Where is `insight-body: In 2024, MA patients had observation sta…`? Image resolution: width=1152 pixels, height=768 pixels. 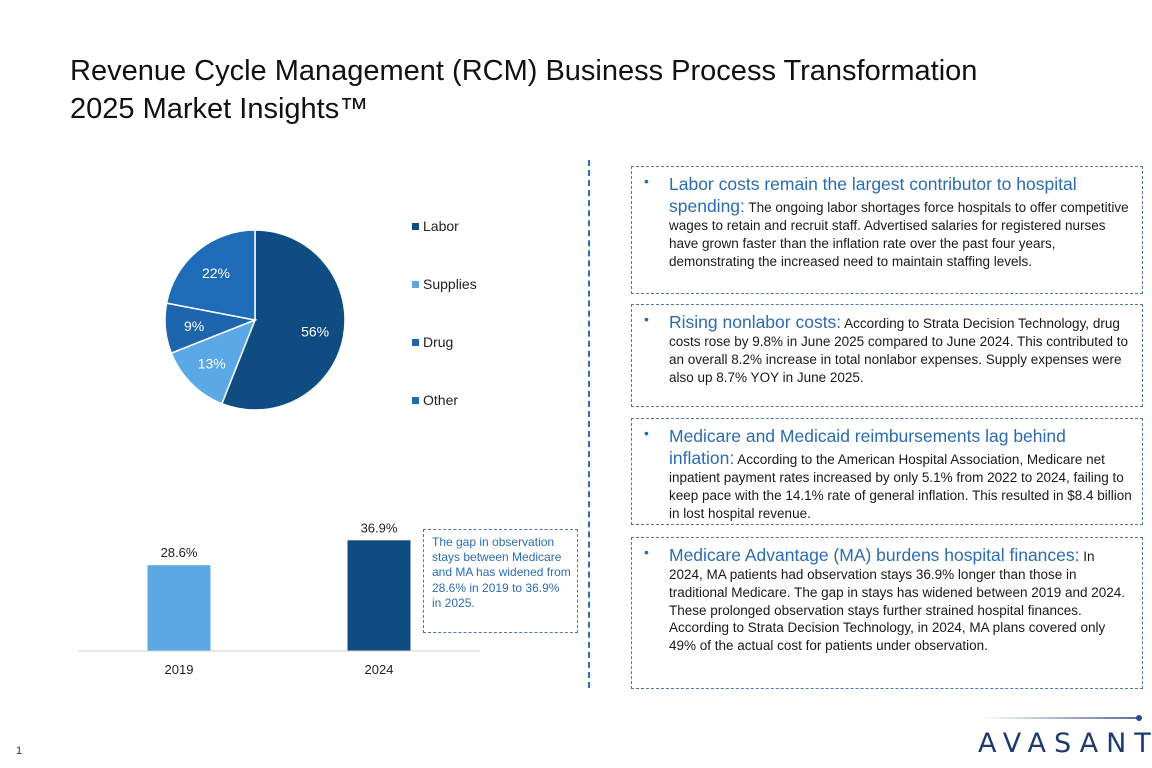
insight-body: In 2024, MA patients had observation sta… is located at coordinates (897, 601).